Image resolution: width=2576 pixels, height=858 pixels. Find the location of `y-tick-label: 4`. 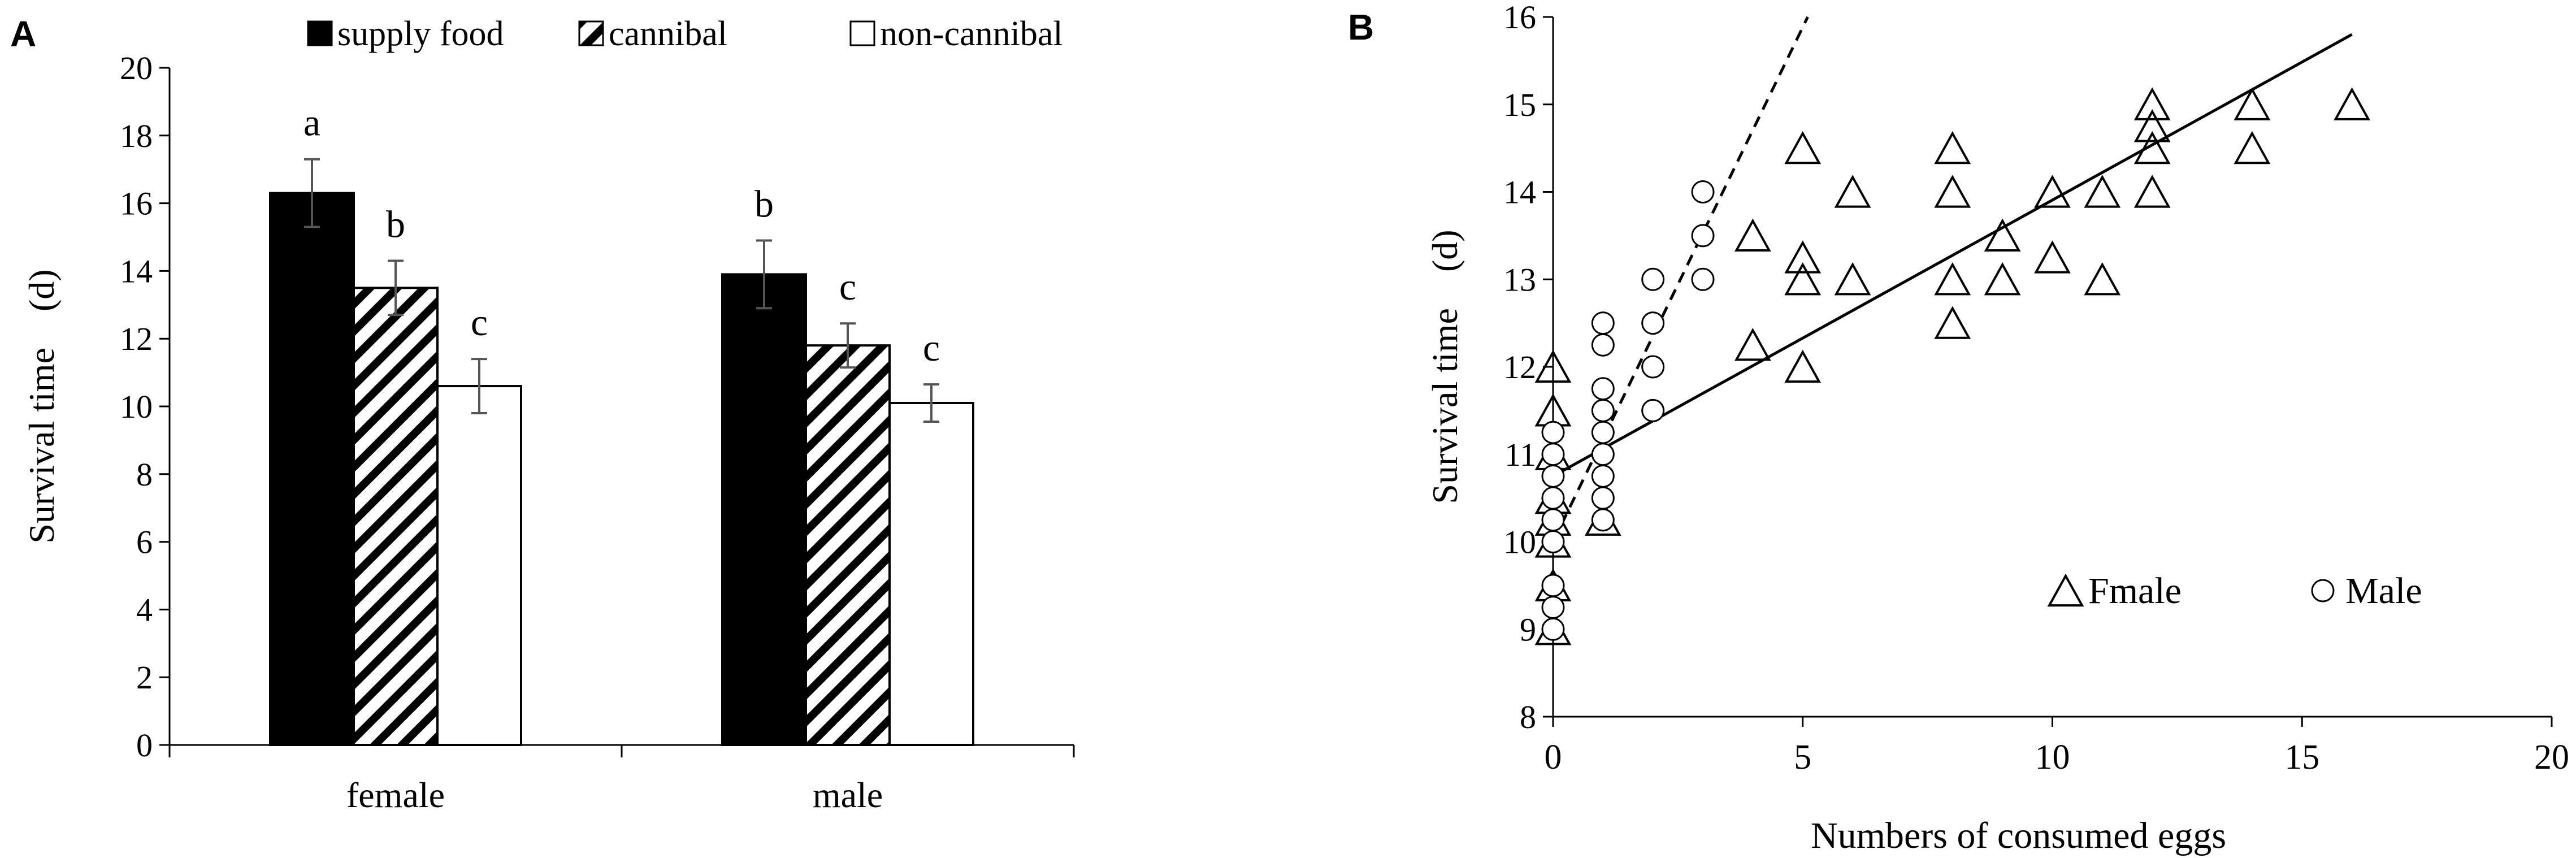

y-tick-label: 4 is located at coordinates (144, 609).